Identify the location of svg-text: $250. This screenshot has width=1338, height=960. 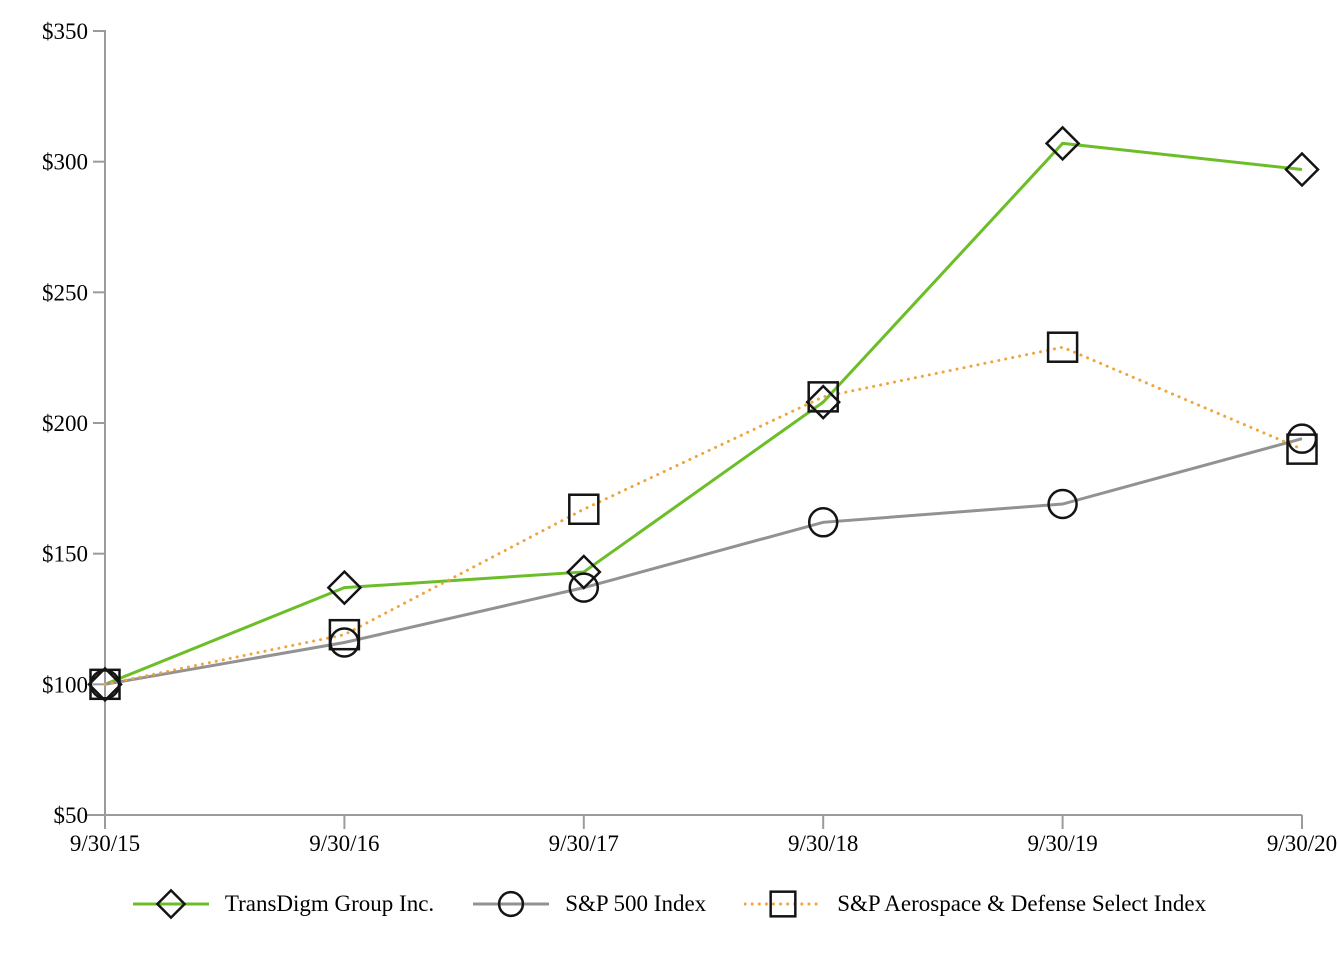
(65, 292).